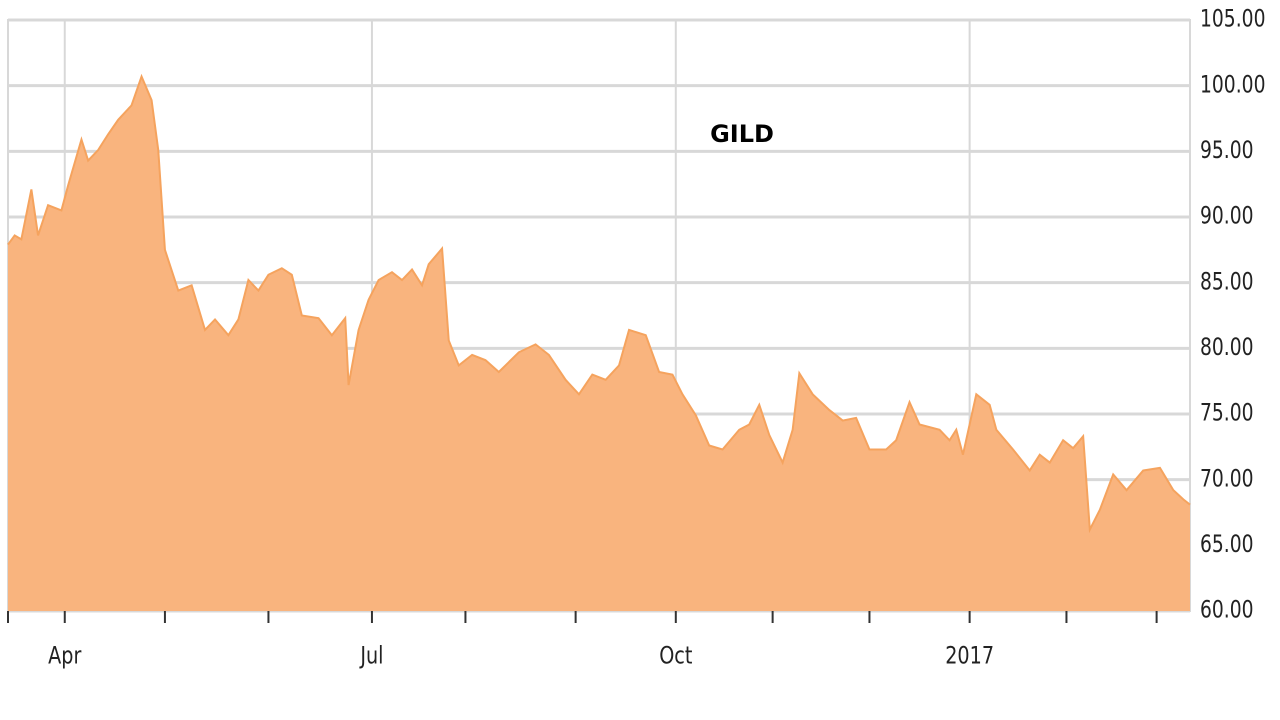 The image size is (1280, 720). Describe the element at coordinates (1227, 282) in the screenshot. I see `y-tick-label: 85.00` at that location.